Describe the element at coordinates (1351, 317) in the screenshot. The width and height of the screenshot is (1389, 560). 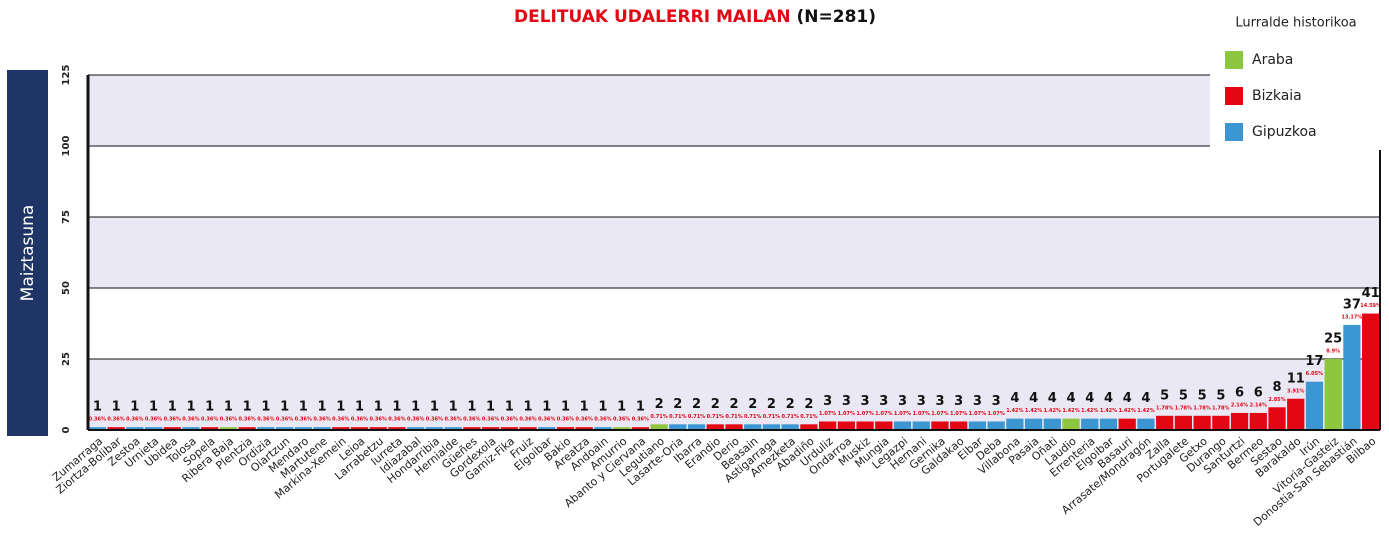
I see `percent-label: 13.17%` at that location.